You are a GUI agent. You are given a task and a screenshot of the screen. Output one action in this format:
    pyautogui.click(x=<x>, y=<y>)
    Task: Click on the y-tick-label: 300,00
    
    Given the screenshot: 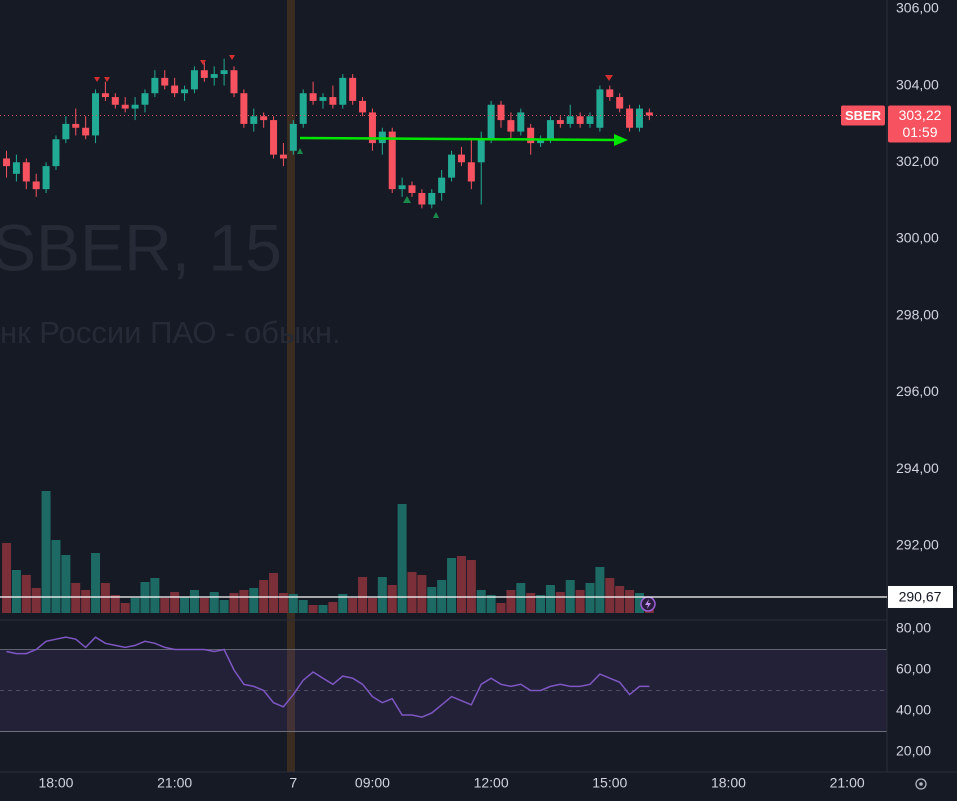 What is the action you would take?
    pyautogui.click(x=917, y=238)
    